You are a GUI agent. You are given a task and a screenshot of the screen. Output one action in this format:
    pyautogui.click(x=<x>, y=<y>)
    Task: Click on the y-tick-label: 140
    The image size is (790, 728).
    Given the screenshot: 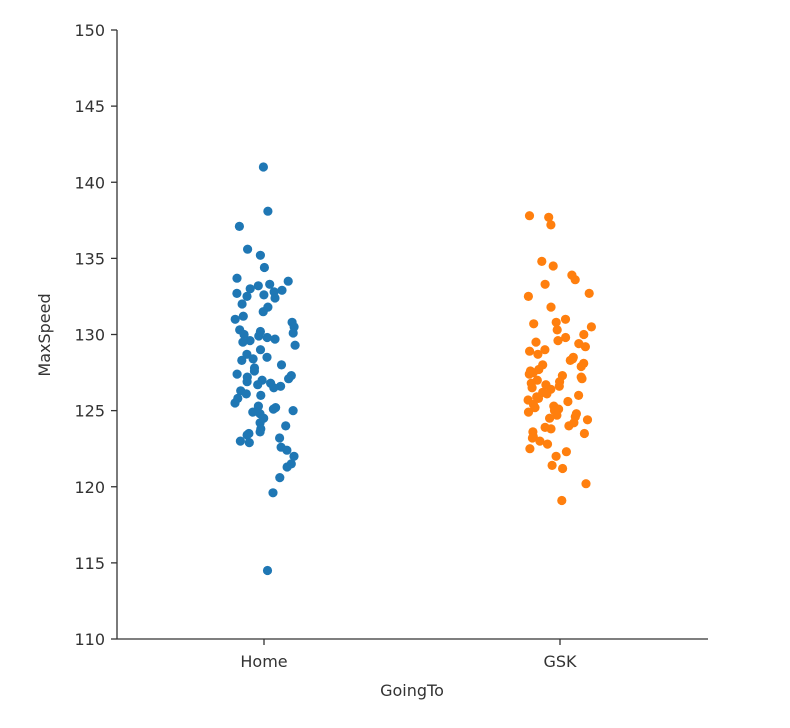 What is the action you would take?
    pyautogui.click(x=89, y=182)
    